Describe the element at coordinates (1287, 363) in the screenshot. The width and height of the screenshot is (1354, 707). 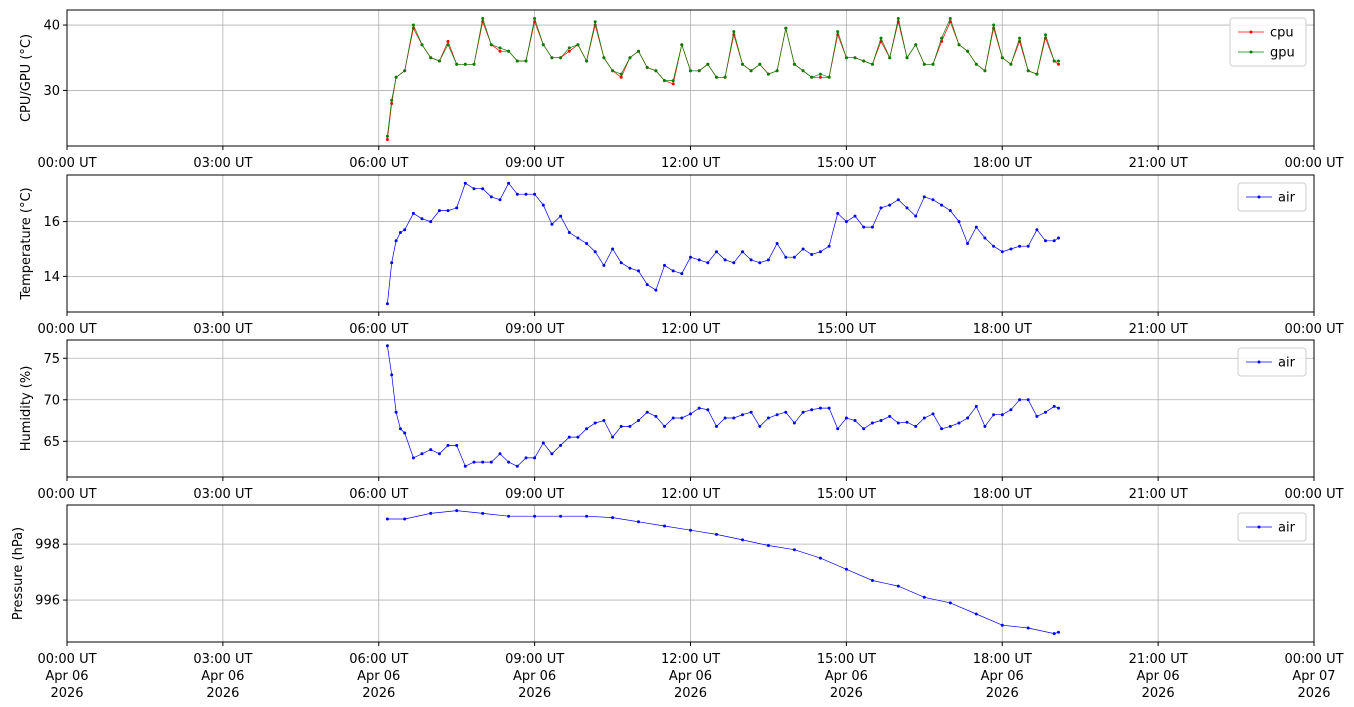
I see `legend-label-air: air` at that location.